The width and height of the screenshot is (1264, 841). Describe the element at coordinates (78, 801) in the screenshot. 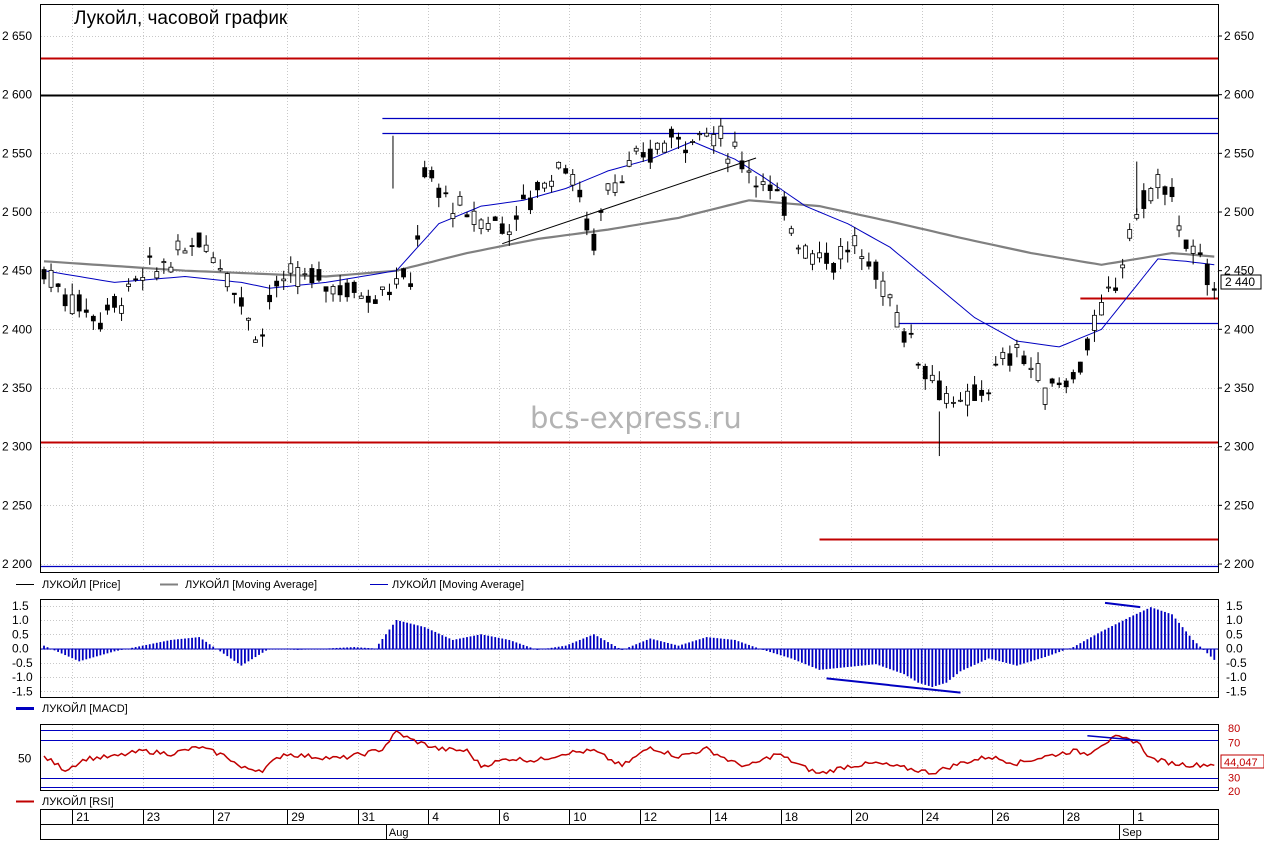

I see `legend-rsi: ЛУКОЙЛ [RSI]` at that location.